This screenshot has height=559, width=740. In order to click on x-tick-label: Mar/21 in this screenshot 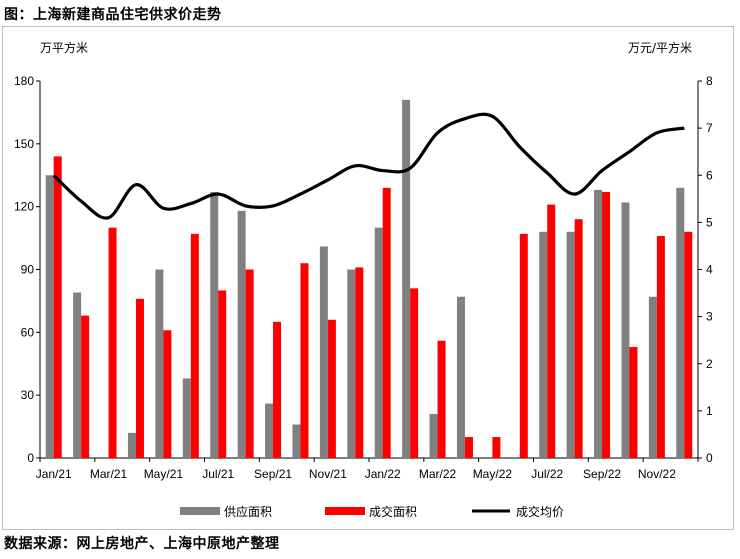, I will do `click(109, 474)`.